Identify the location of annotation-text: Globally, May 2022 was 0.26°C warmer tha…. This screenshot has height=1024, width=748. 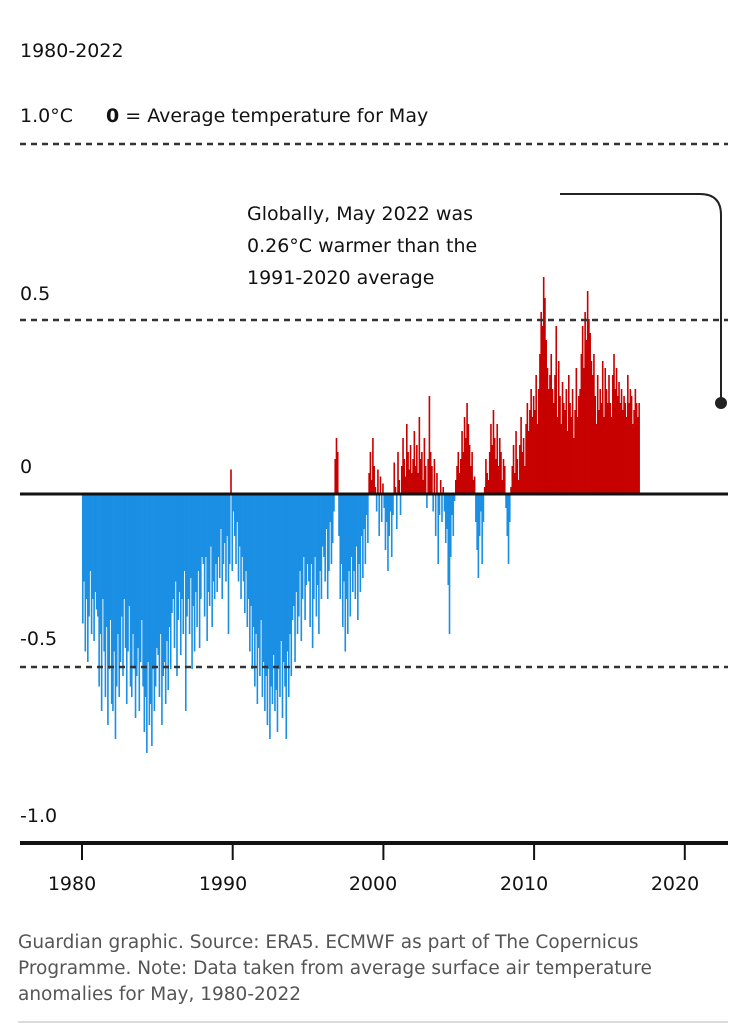
(377, 246).